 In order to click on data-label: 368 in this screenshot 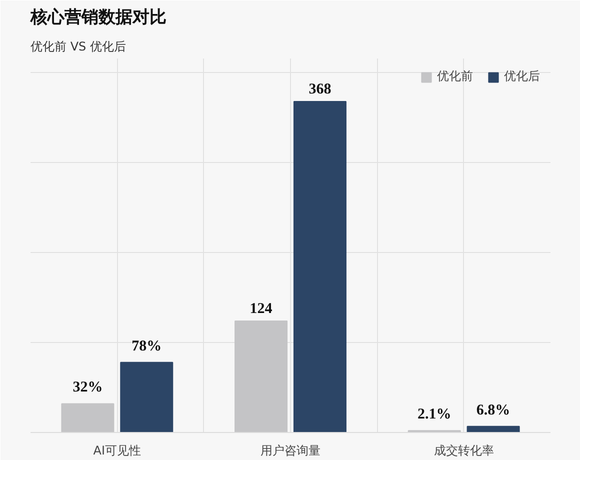, I will do `click(320, 90)`.